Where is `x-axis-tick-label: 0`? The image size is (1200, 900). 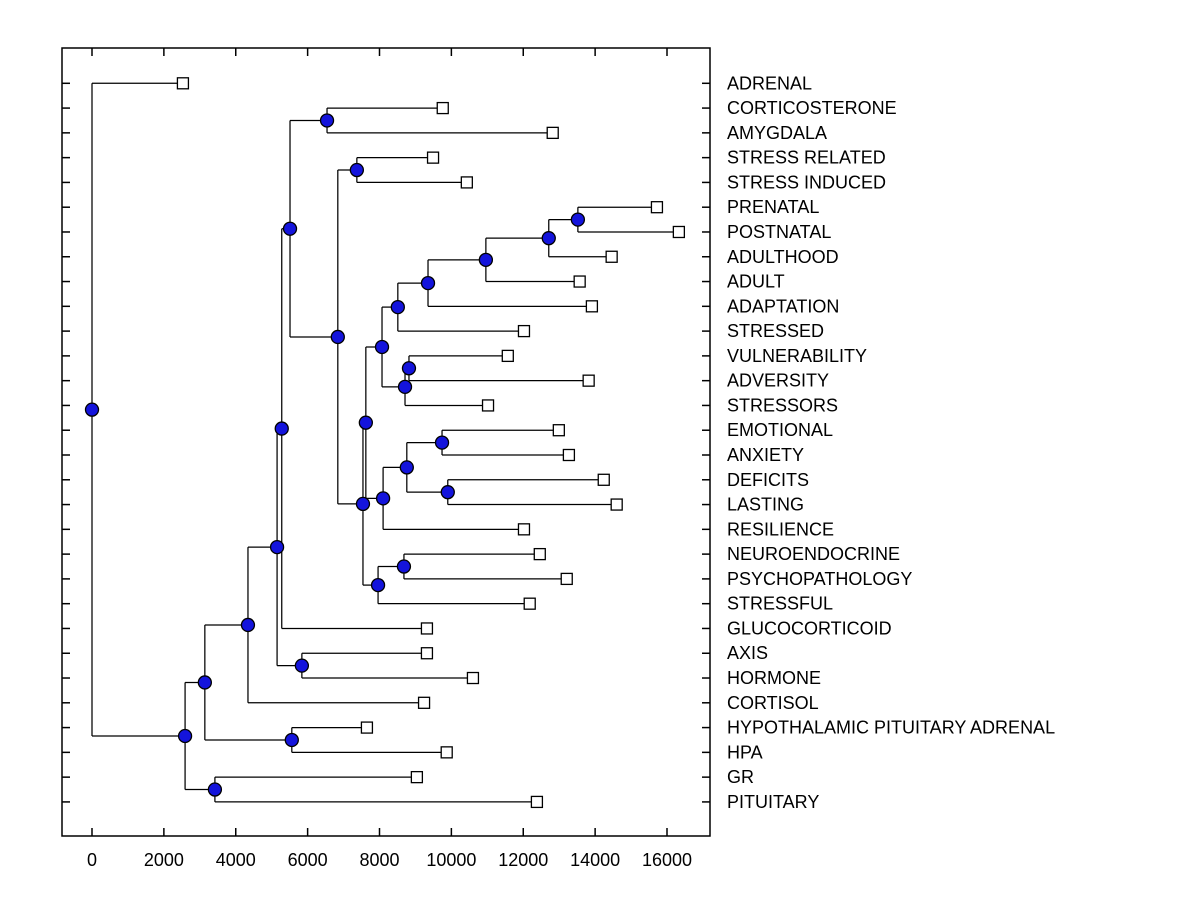
x-axis-tick-label: 0 is located at coordinates (92, 860).